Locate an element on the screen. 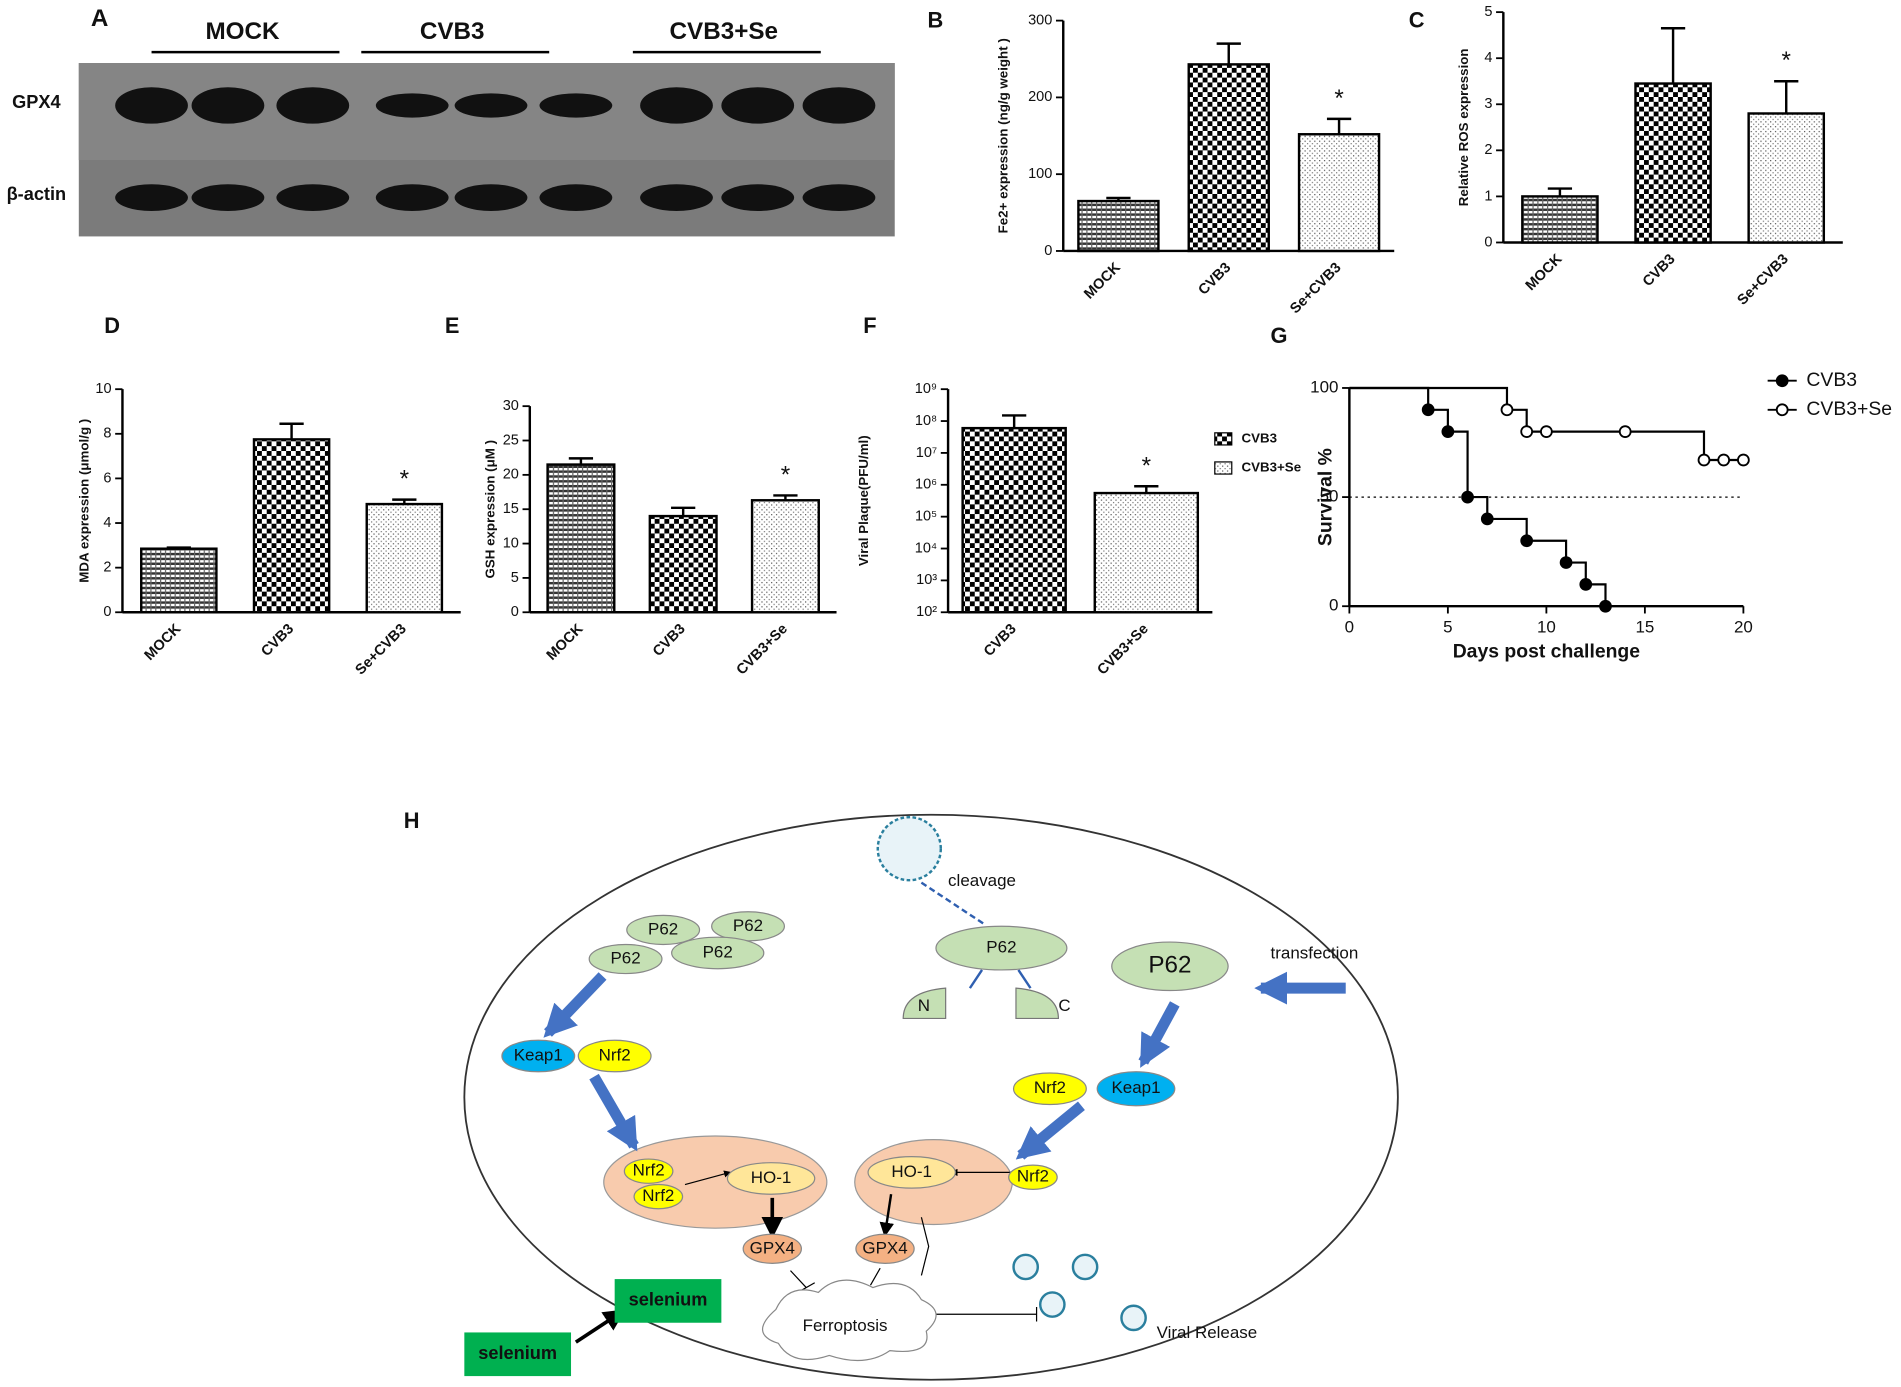 The image size is (1901, 1387). diagram-label: Keap1 is located at coordinates (538, 1054).